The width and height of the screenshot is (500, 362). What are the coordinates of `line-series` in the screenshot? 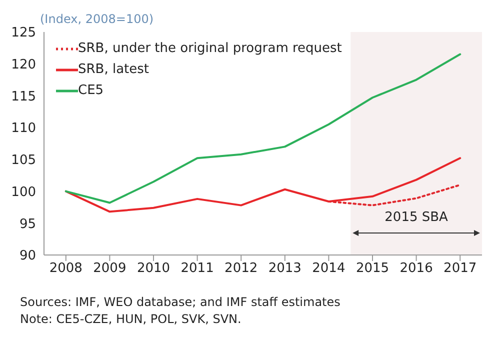 It's located at (263, 185).